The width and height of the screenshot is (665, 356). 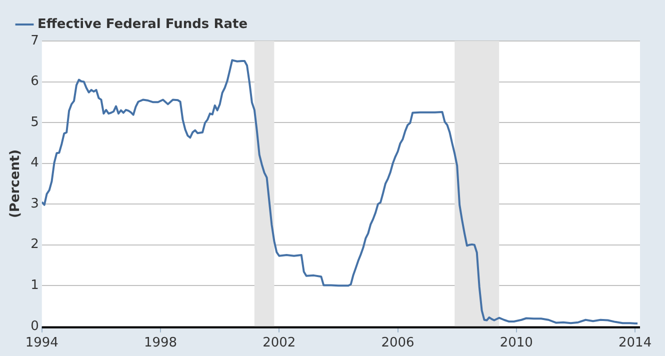 I want to click on y-tick-label: 7, so click(x=34, y=40).